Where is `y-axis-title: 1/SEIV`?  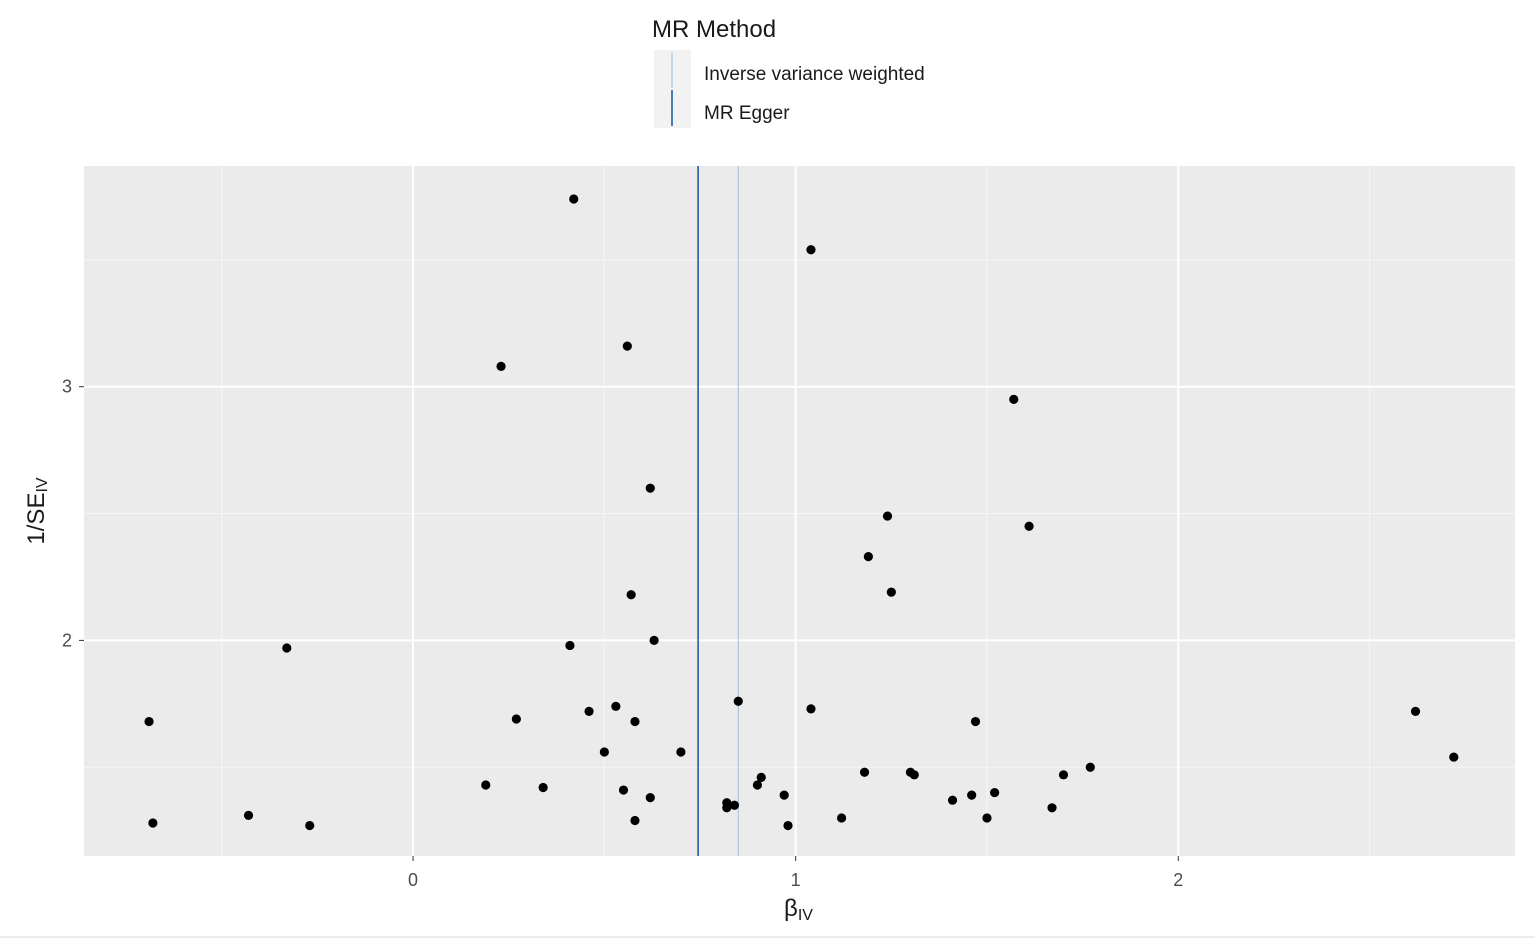 y-axis-title: 1/SEIV is located at coordinates (37, 510).